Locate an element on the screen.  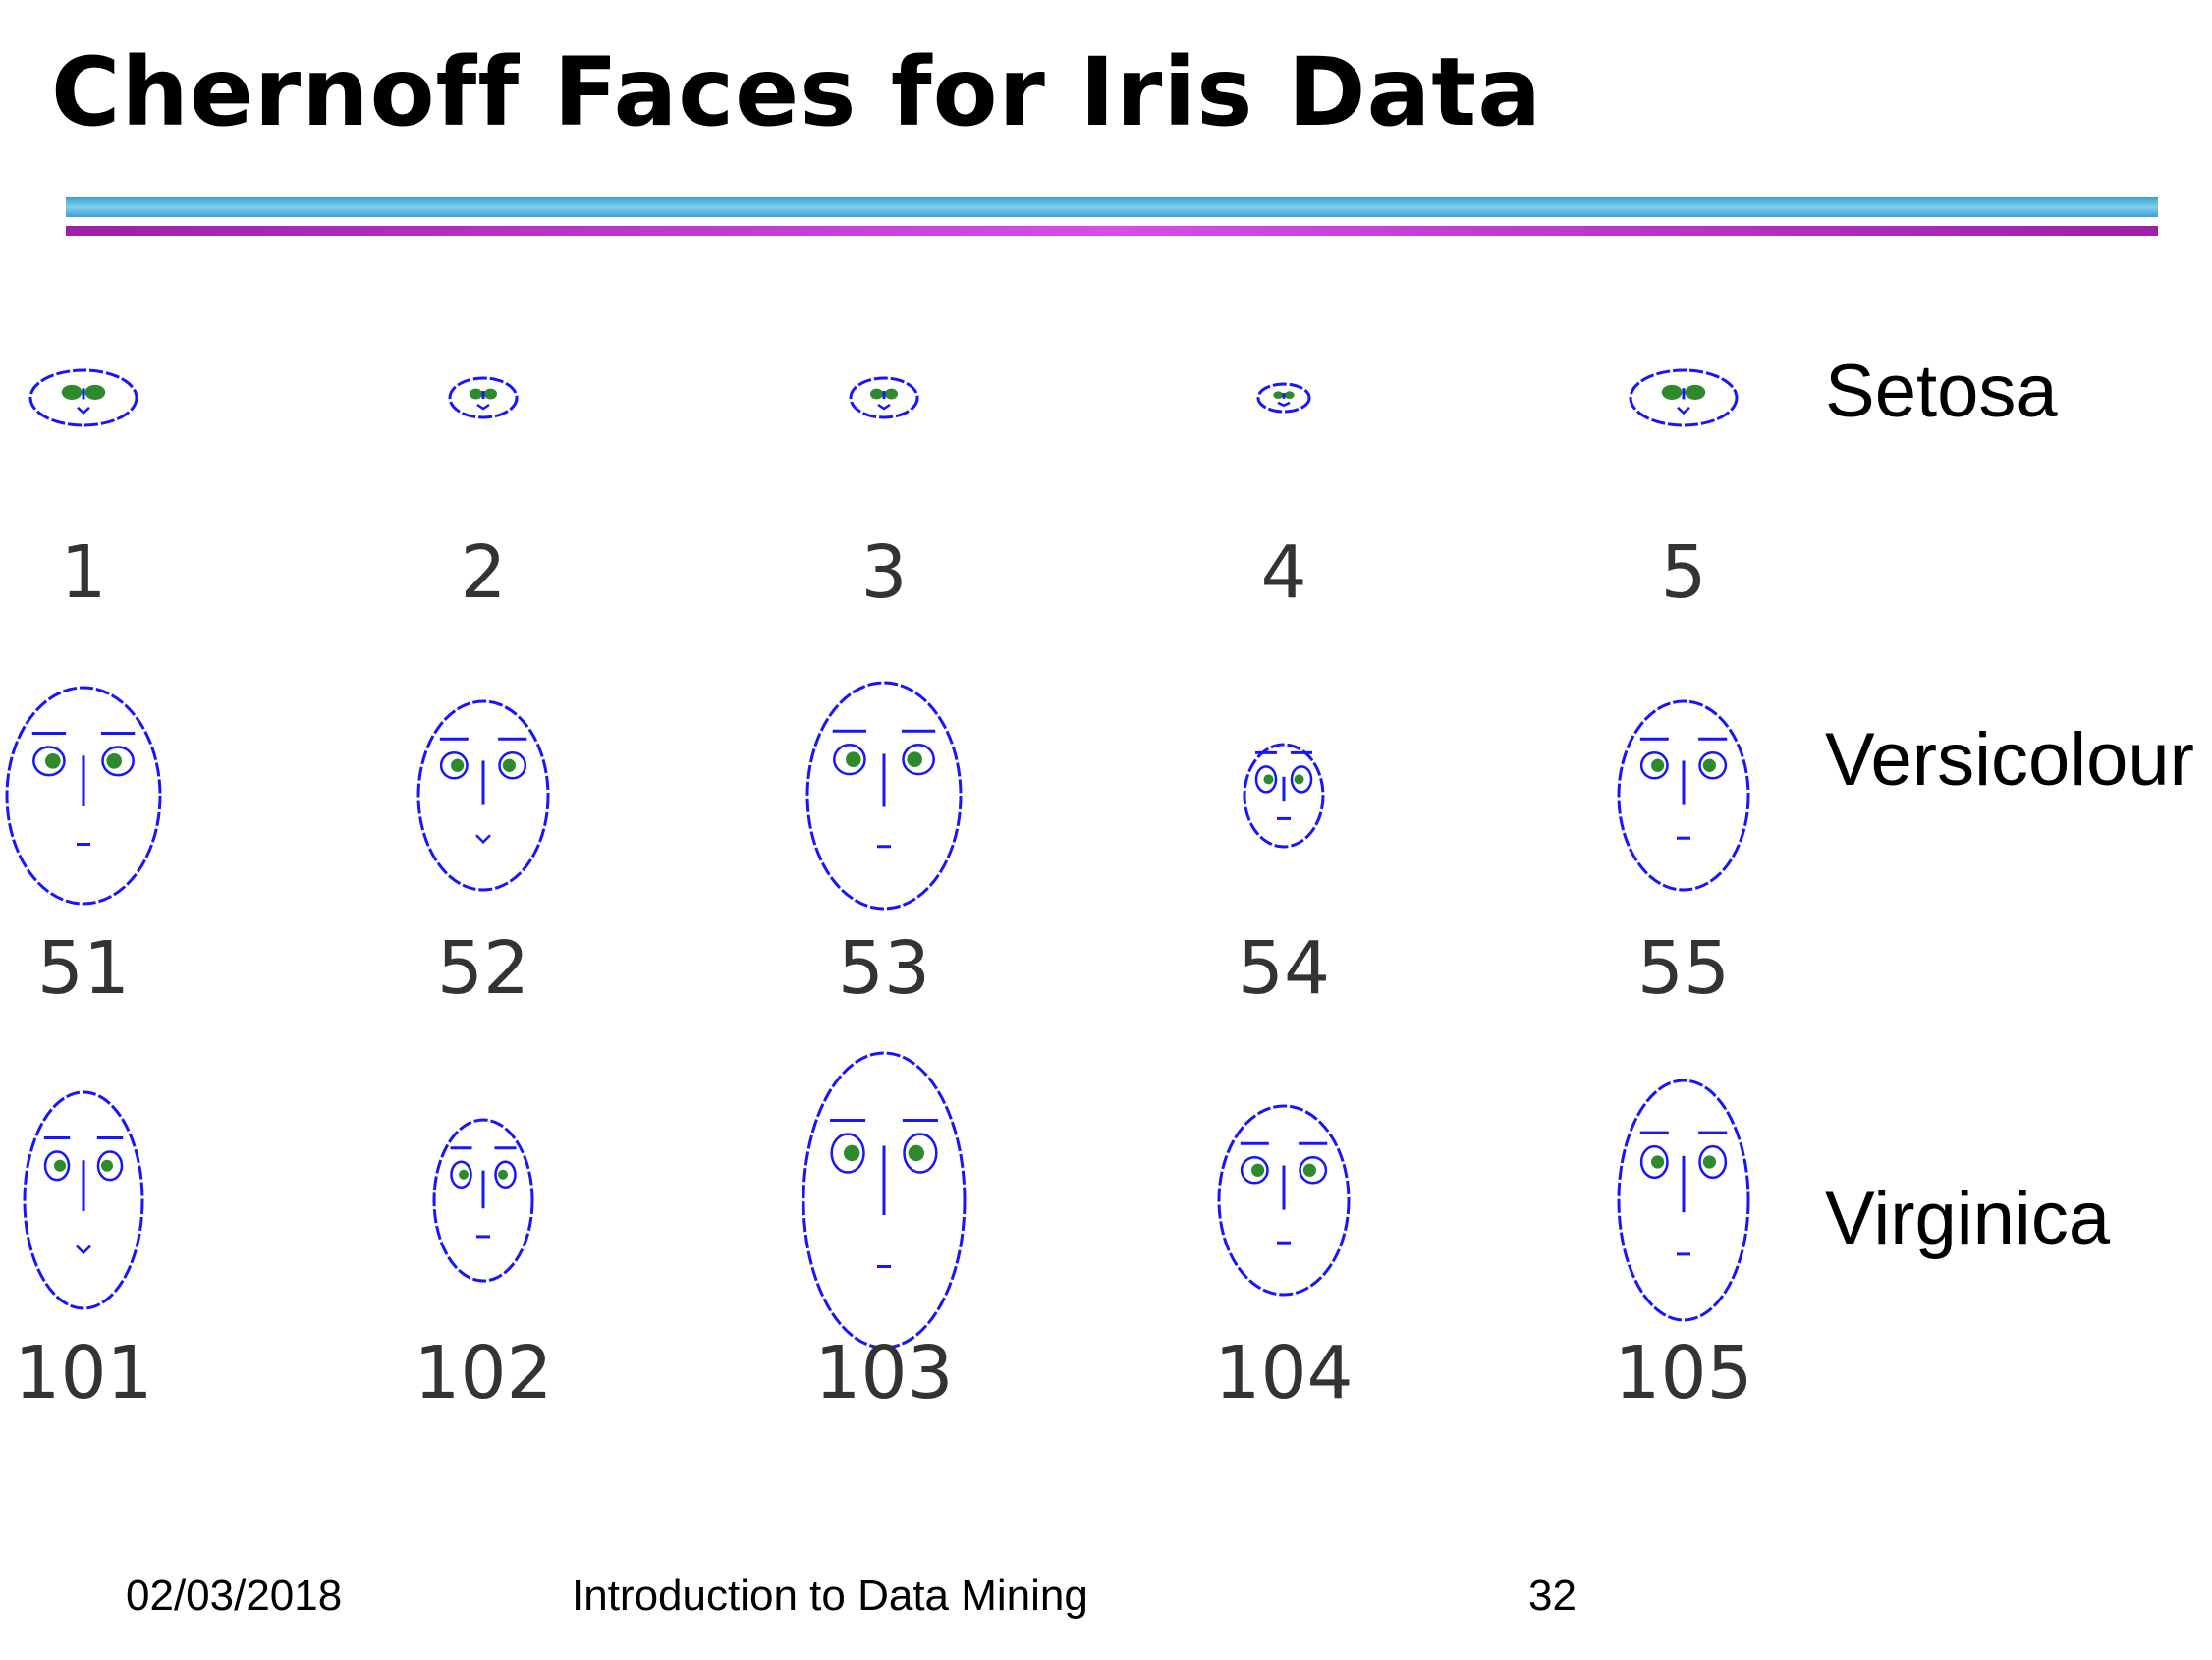
face-number-54: 54 is located at coordinates (1284, 968).